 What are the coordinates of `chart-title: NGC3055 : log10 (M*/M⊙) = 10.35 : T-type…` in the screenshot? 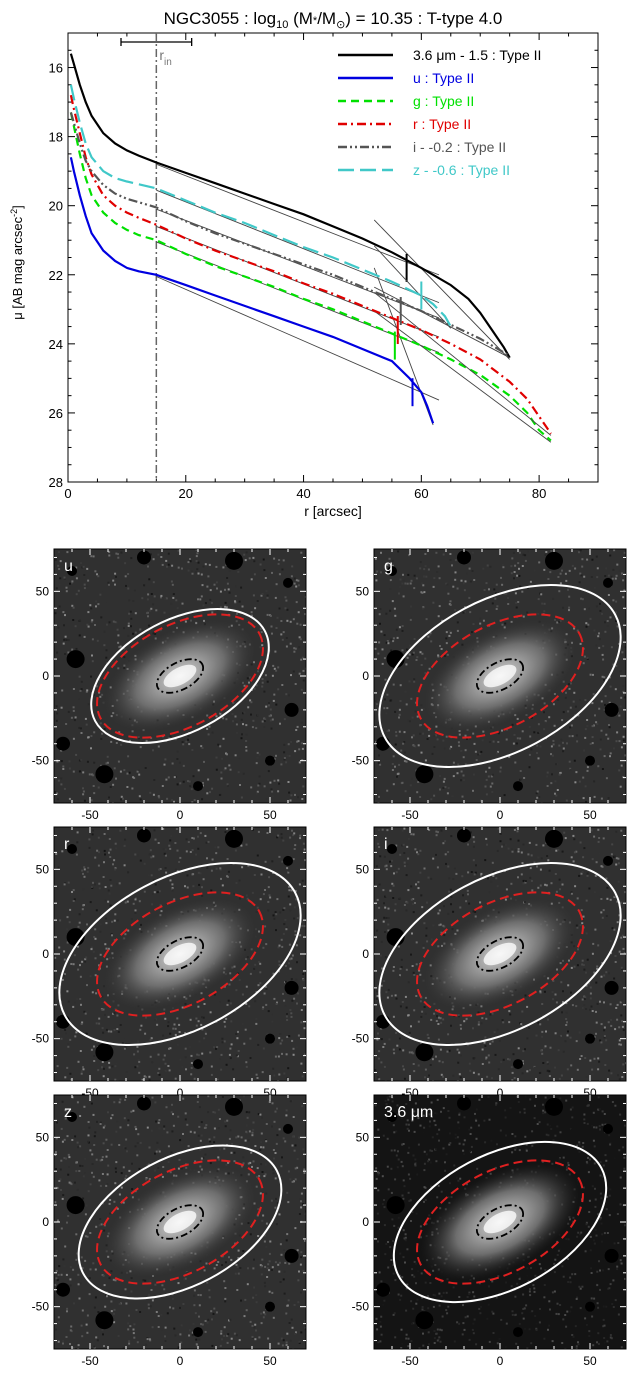 It's located at (333, 20).